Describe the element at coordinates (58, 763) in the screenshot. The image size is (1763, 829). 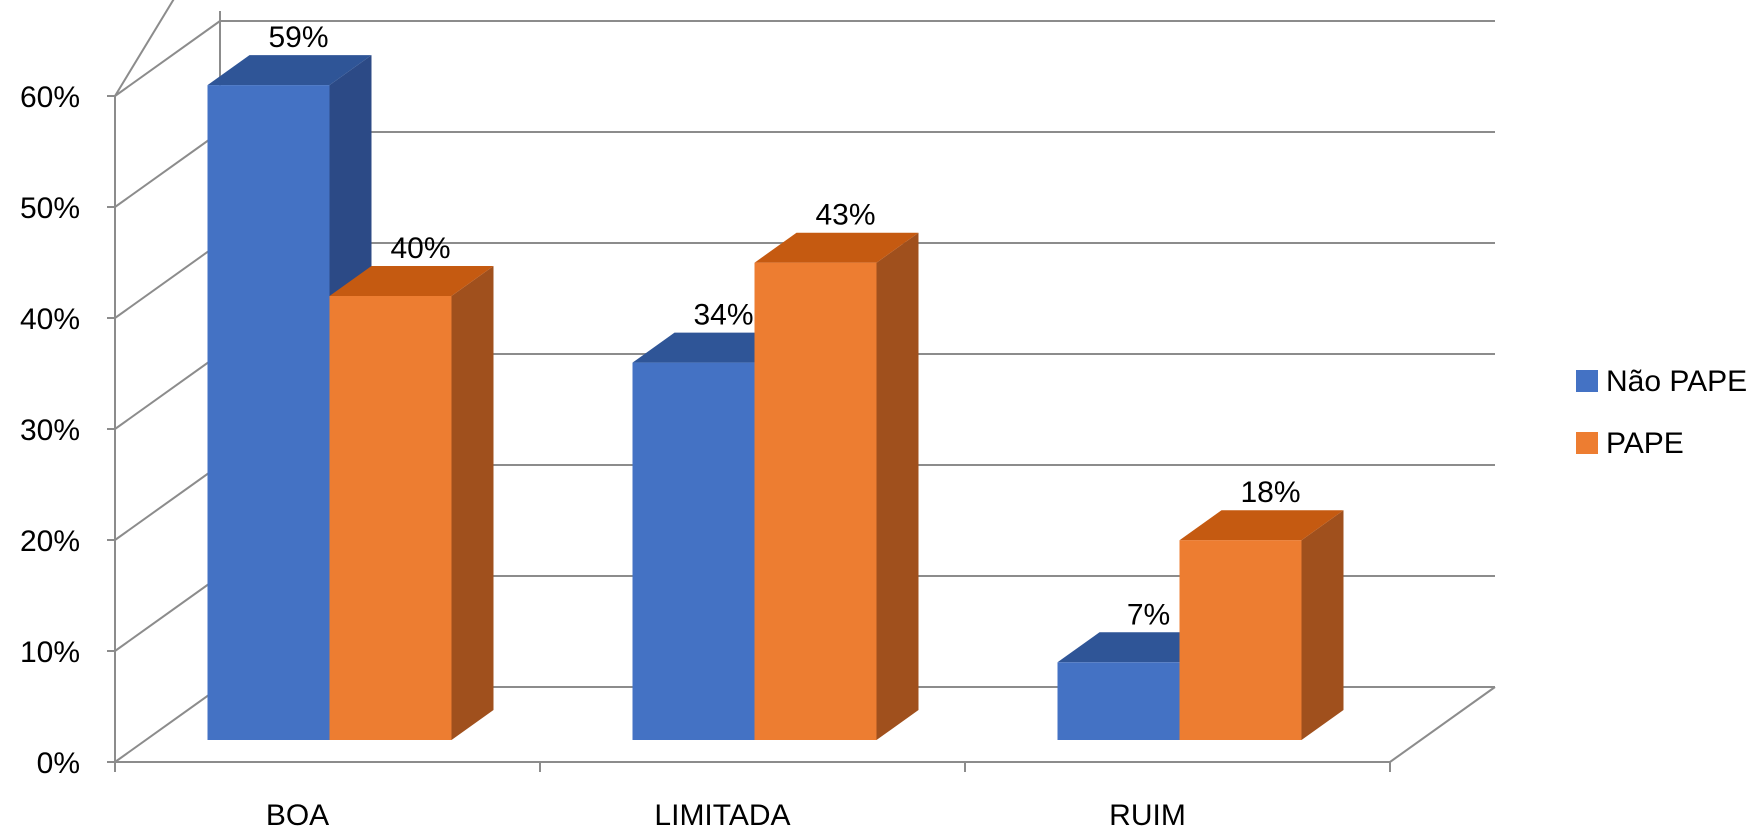
I see `y-tick-label: 0%` at that location.